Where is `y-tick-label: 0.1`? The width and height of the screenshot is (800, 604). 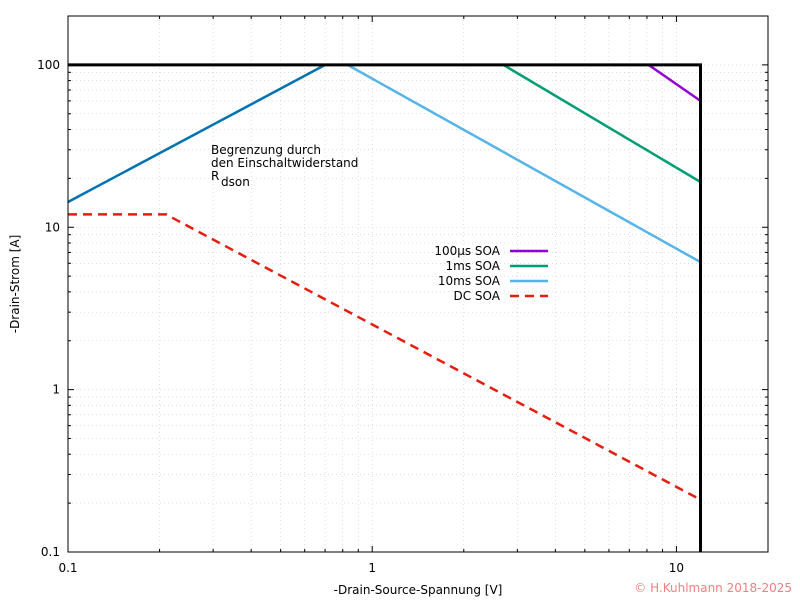
y-tick-label: 0.1 is located at coordinates (50, 552).